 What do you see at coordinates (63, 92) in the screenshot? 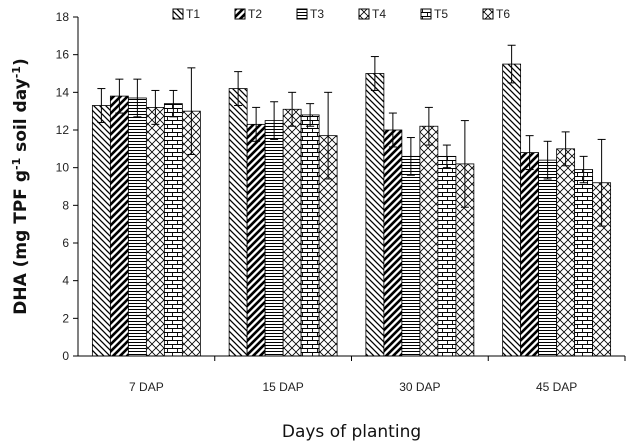
I see `y-tick-label: 14` at bounding box center [63, 92].